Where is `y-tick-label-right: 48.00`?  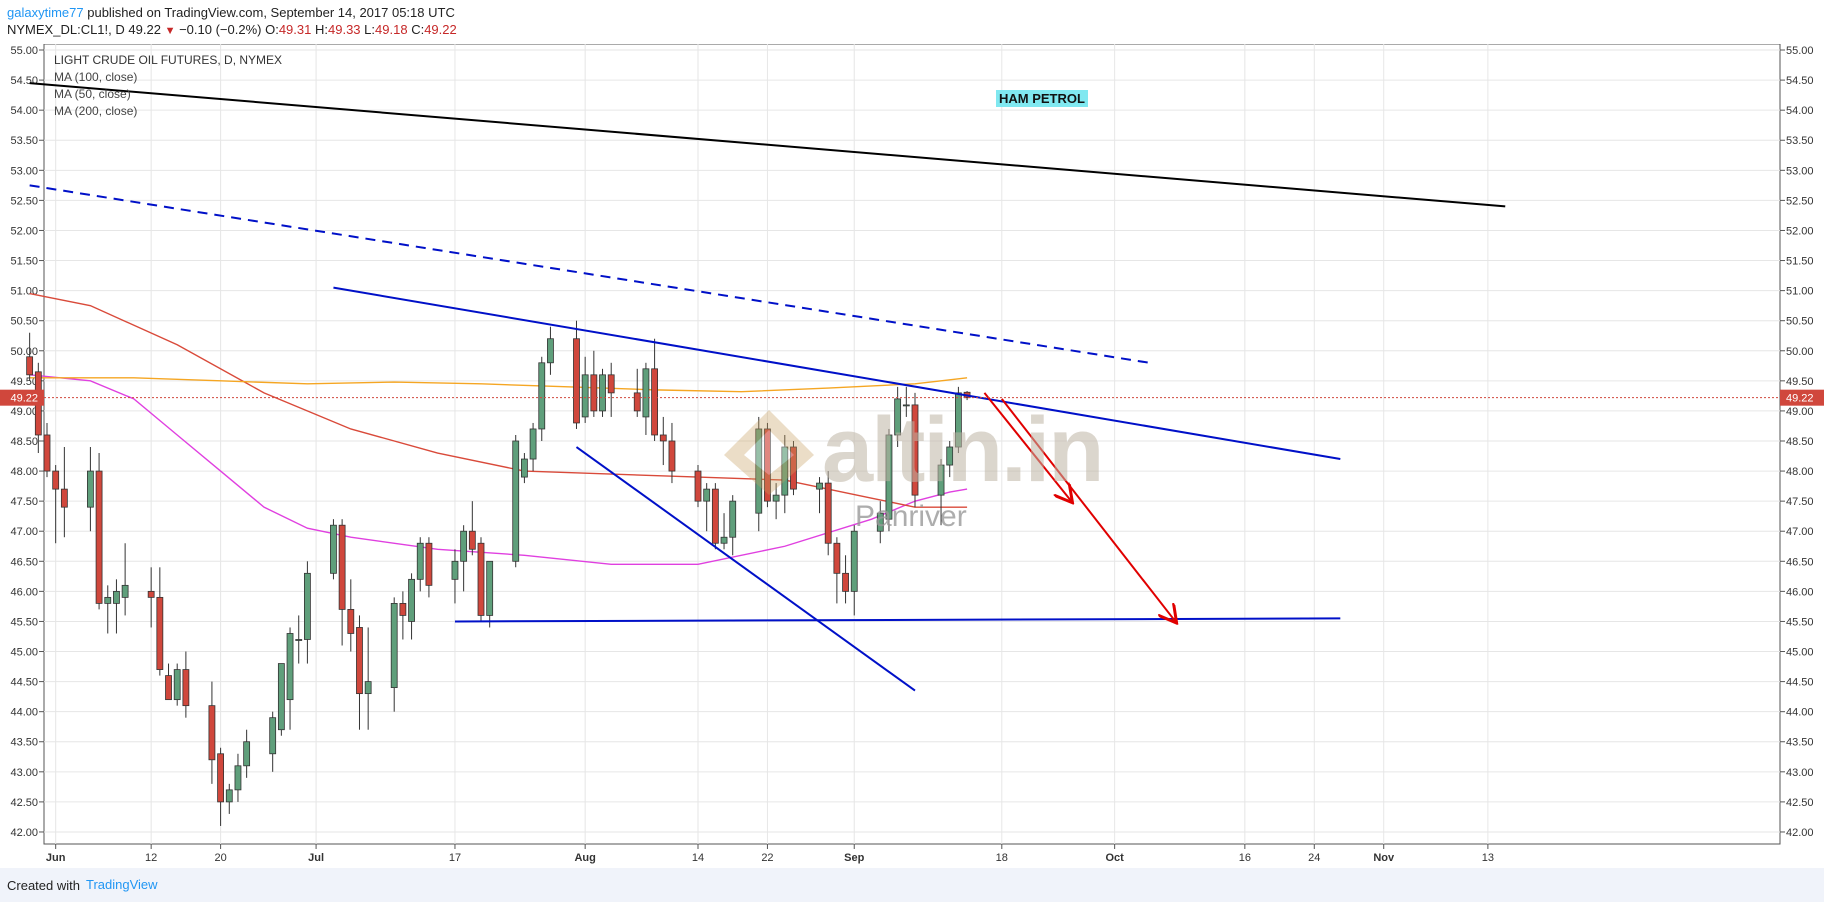 y-tick-label-right: 48.00 is located at coordinates (1800, 472).